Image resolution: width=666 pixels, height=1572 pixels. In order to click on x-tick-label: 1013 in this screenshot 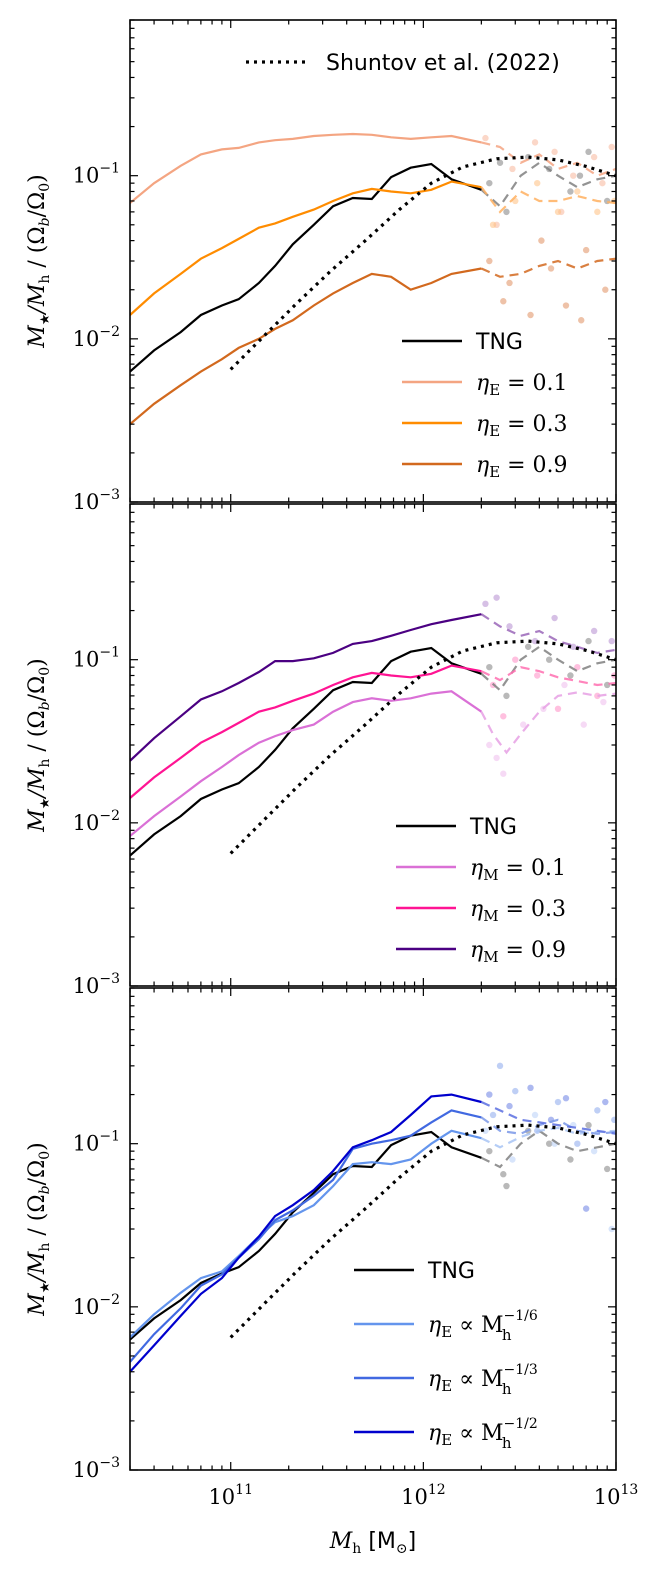, I will do `click(616, 1495)`.